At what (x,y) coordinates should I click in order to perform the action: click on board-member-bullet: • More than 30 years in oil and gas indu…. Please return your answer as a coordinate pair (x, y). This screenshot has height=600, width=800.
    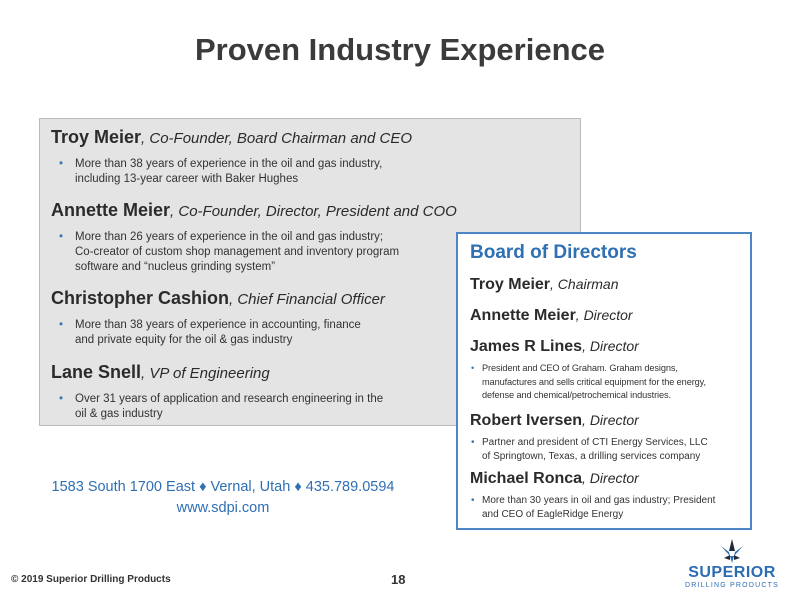
    Looking at the image, I should click on (607, 507).